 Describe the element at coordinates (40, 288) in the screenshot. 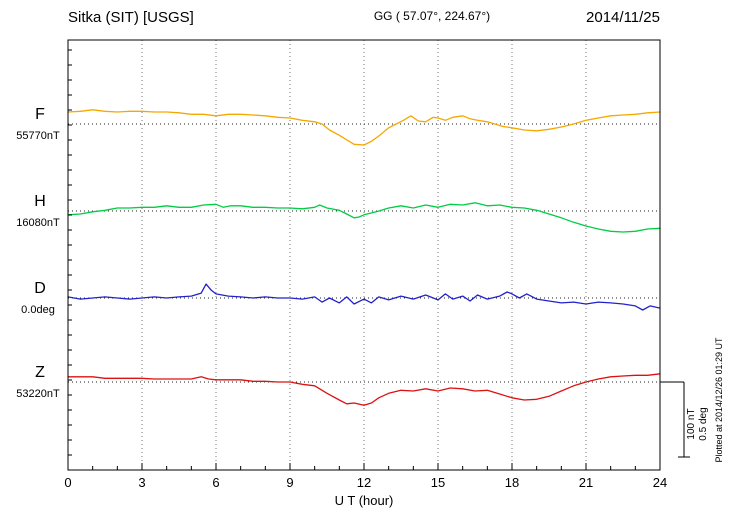

I see `series-label-d: D` at that location.